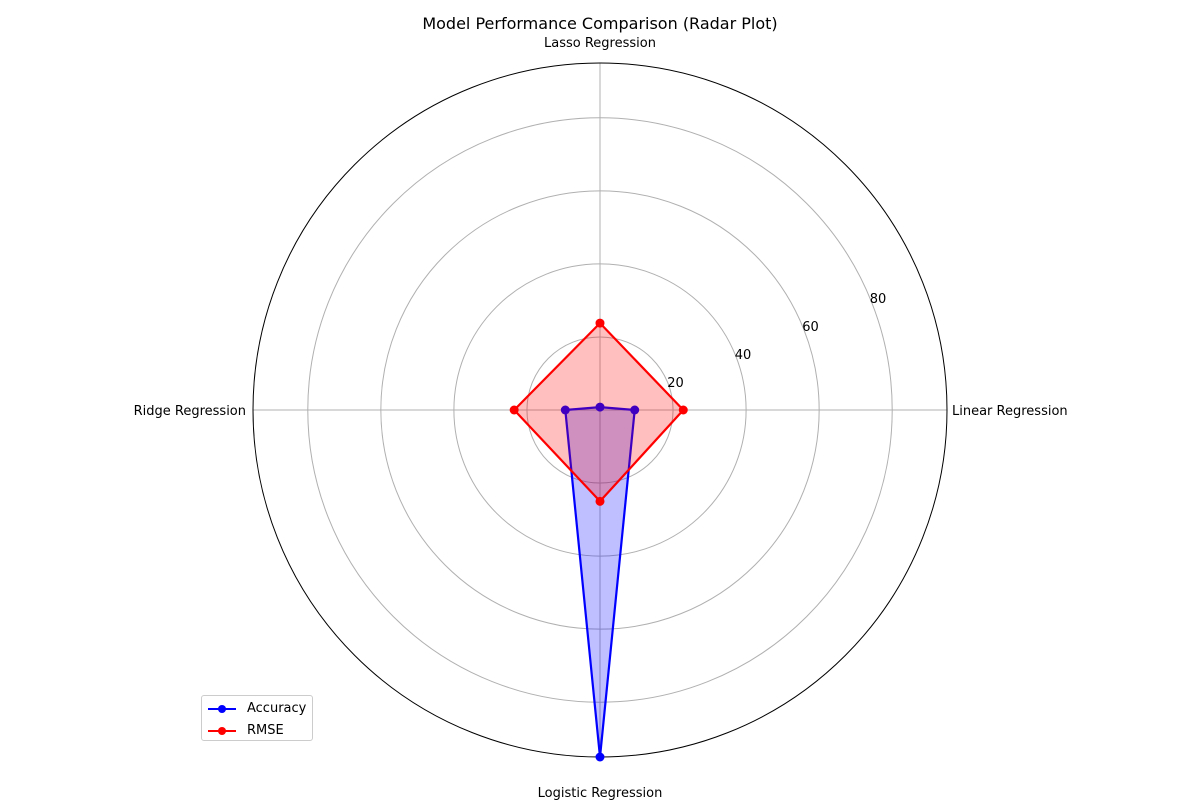 This screenshot has width=1200, height=800. I want to click on legend-marker-rmse, so click(222, 731).